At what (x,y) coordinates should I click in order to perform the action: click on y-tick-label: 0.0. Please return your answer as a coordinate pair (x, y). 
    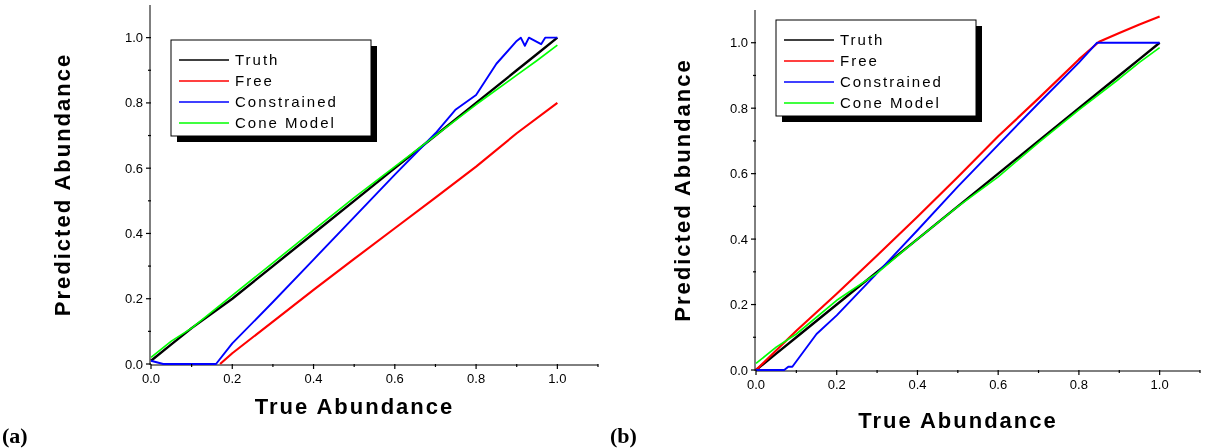
    Looking at the image, I should click on (133, 364).